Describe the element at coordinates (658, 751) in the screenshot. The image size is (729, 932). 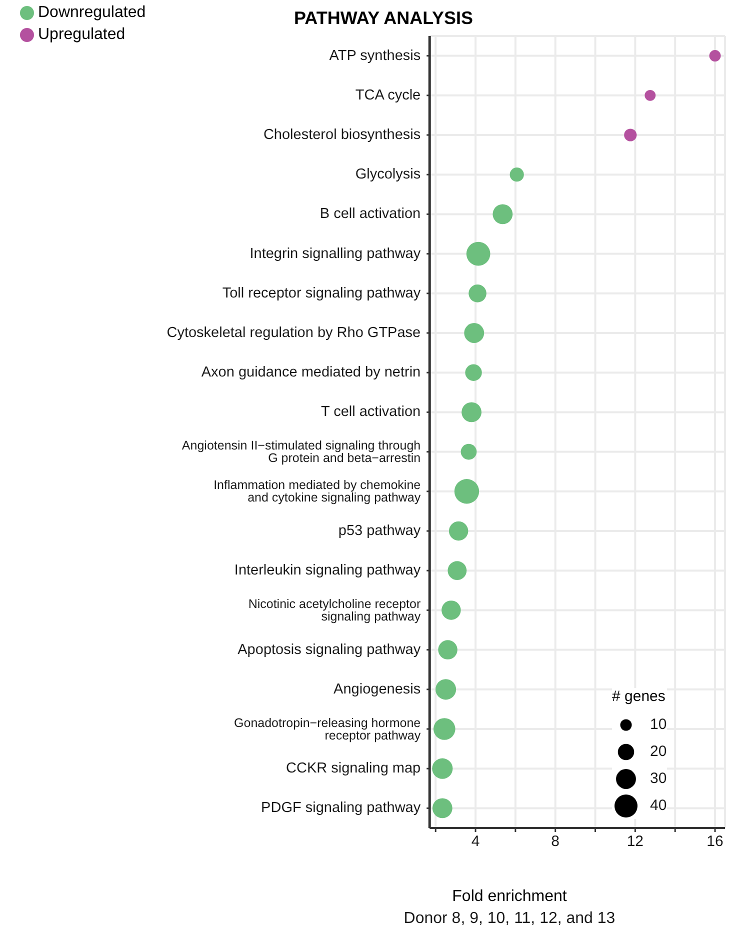
I see `legend-label: 20` at that location.